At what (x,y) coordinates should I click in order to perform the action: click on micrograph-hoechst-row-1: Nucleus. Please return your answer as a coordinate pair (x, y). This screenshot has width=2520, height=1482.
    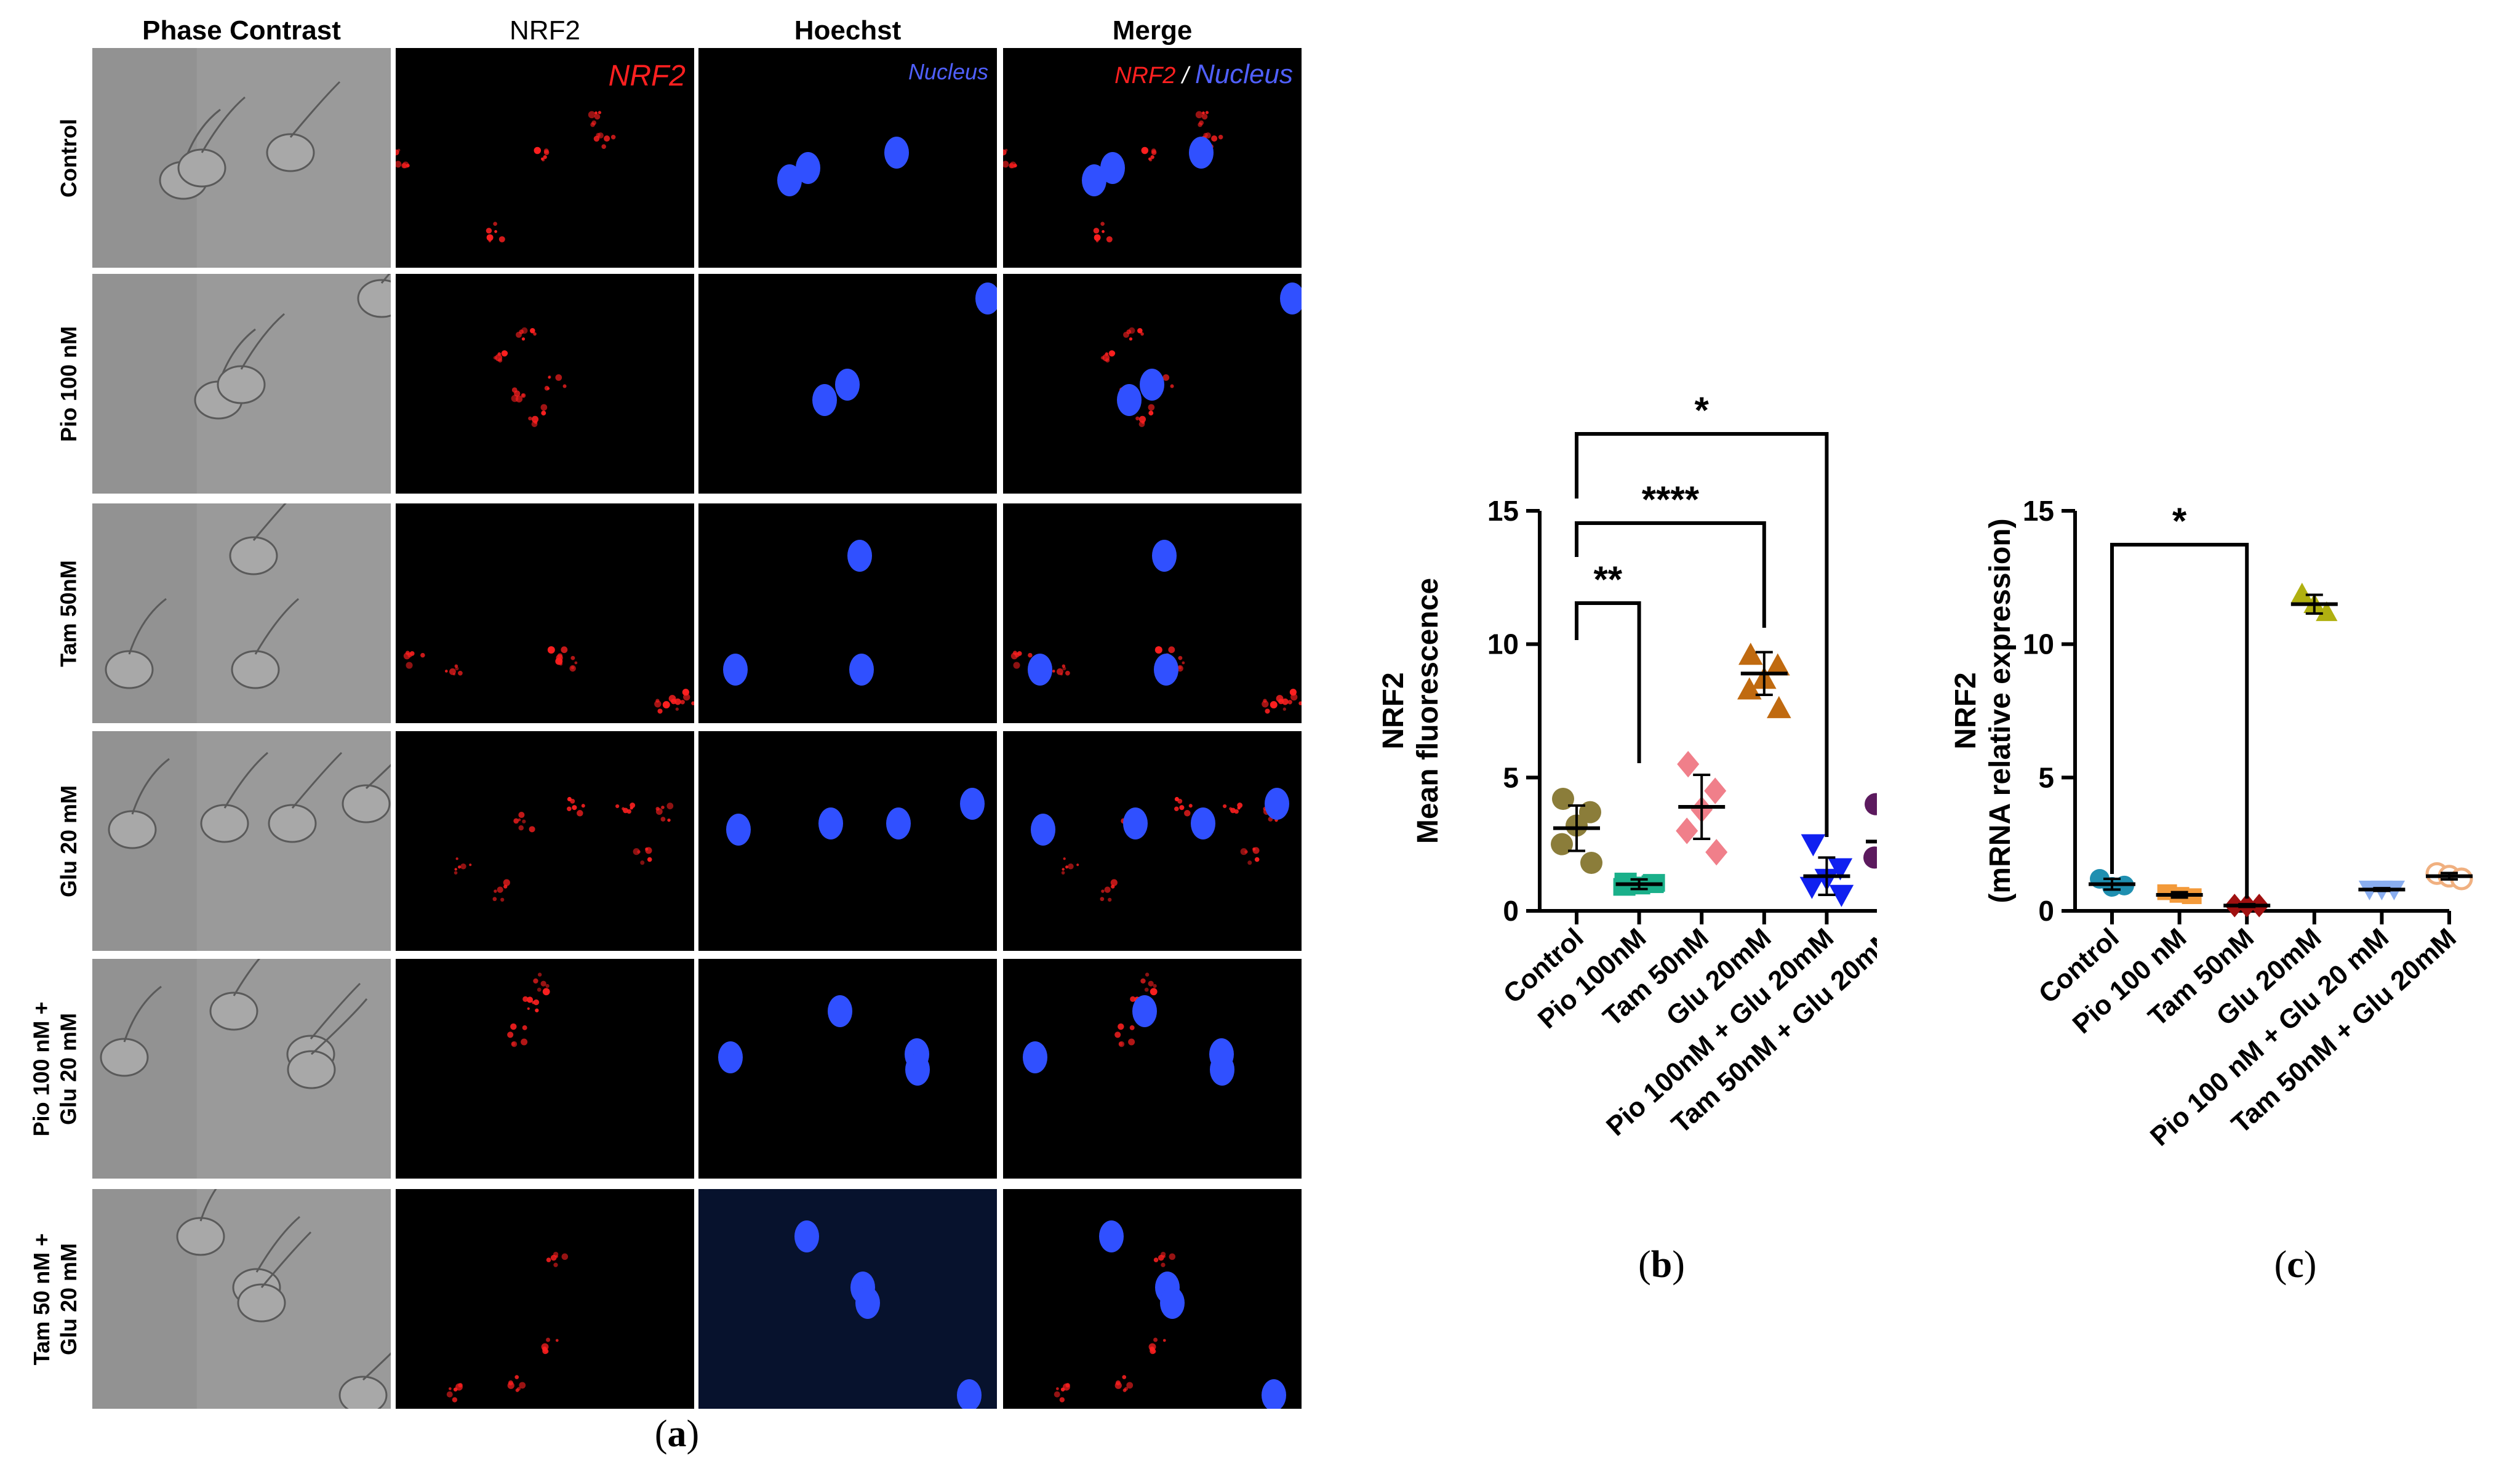
    Looking at the image, I should click on (847, 158).